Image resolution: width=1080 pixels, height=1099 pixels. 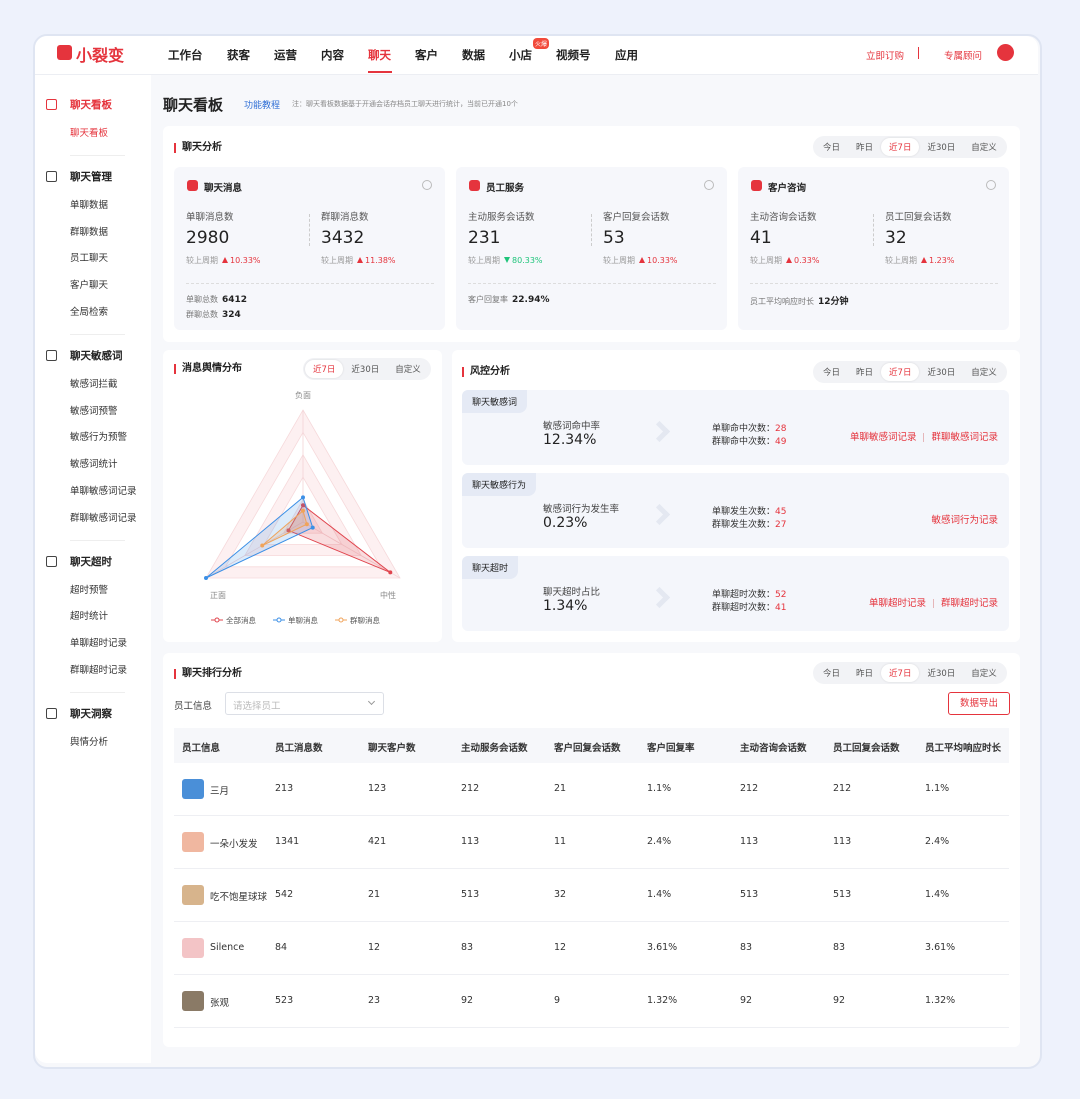 What do you see at coordinates (490, 567) in the screenshot?
I see `risk-tag: 聊天超时` at bounding box center [490, 567].